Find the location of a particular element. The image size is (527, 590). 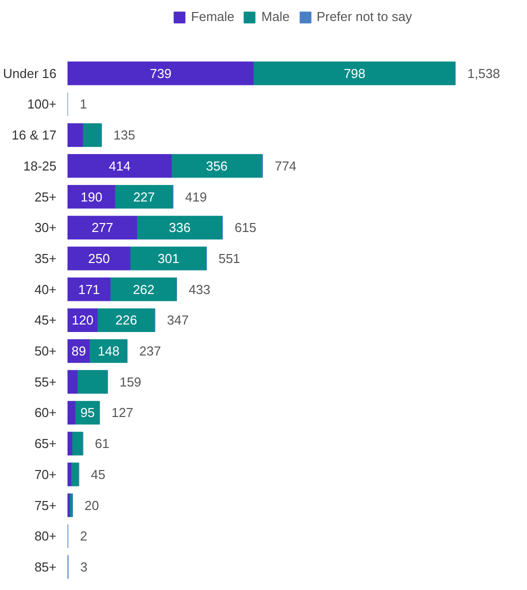

total-label: 159 is located at coordinates (131, 382).